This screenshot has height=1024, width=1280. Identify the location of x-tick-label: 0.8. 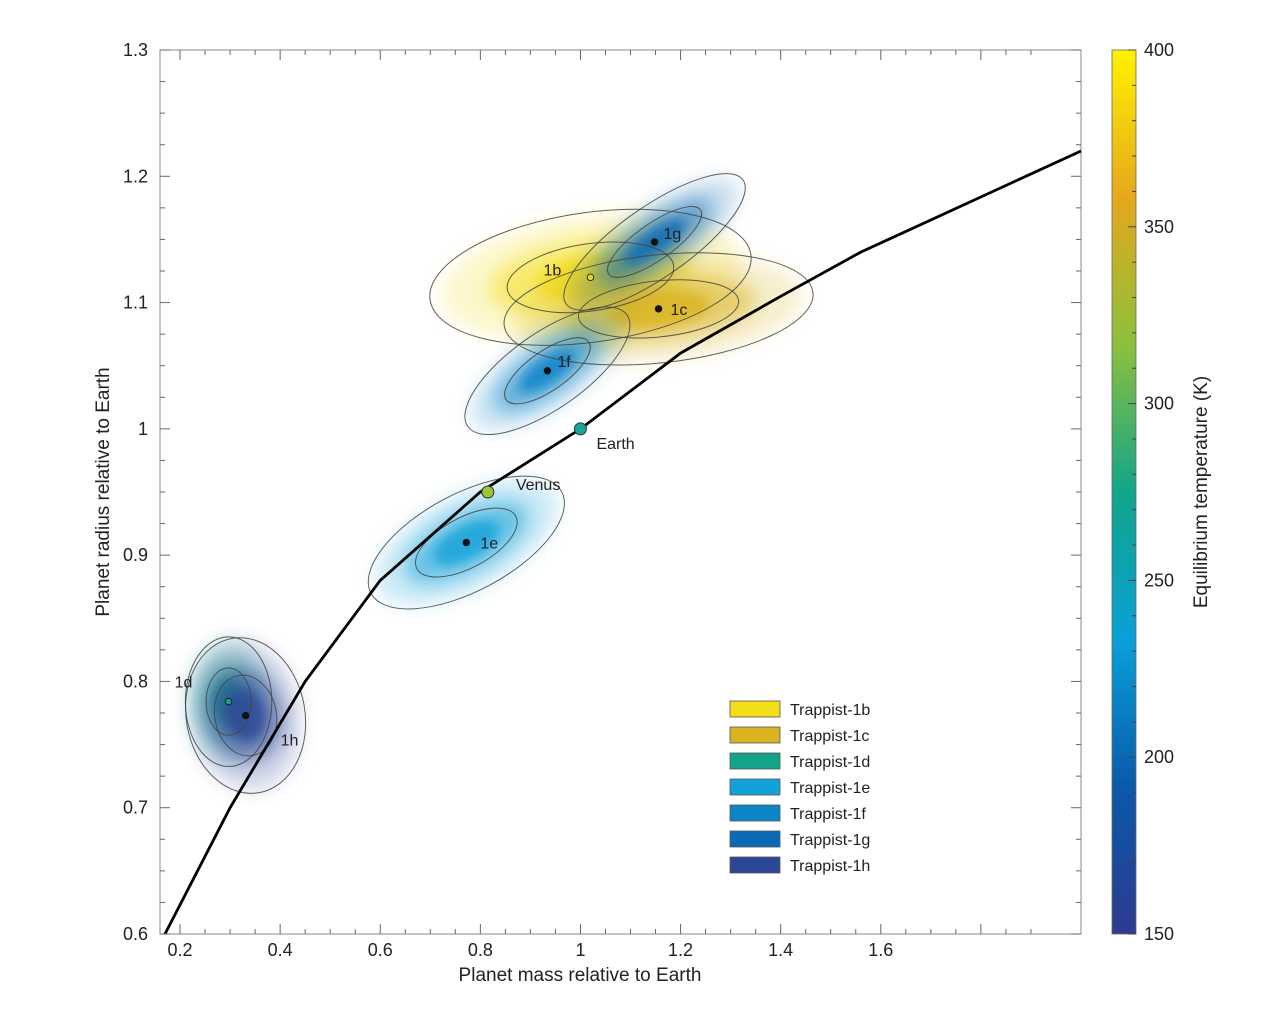
(480, 950).